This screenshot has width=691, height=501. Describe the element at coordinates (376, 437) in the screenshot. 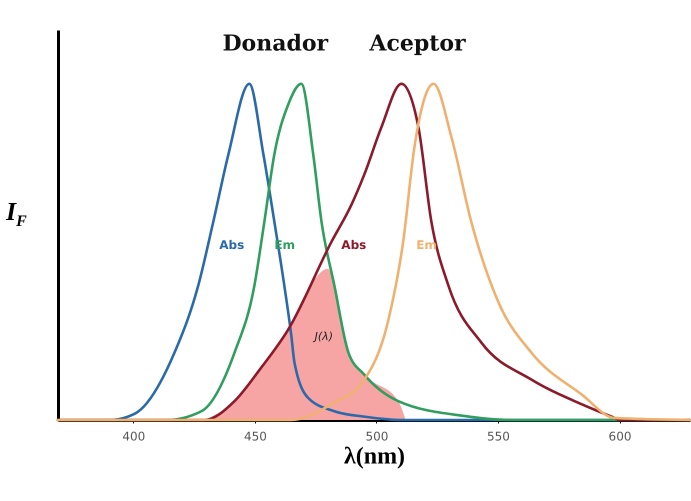

I see `x-tick-label: 500` at that location.